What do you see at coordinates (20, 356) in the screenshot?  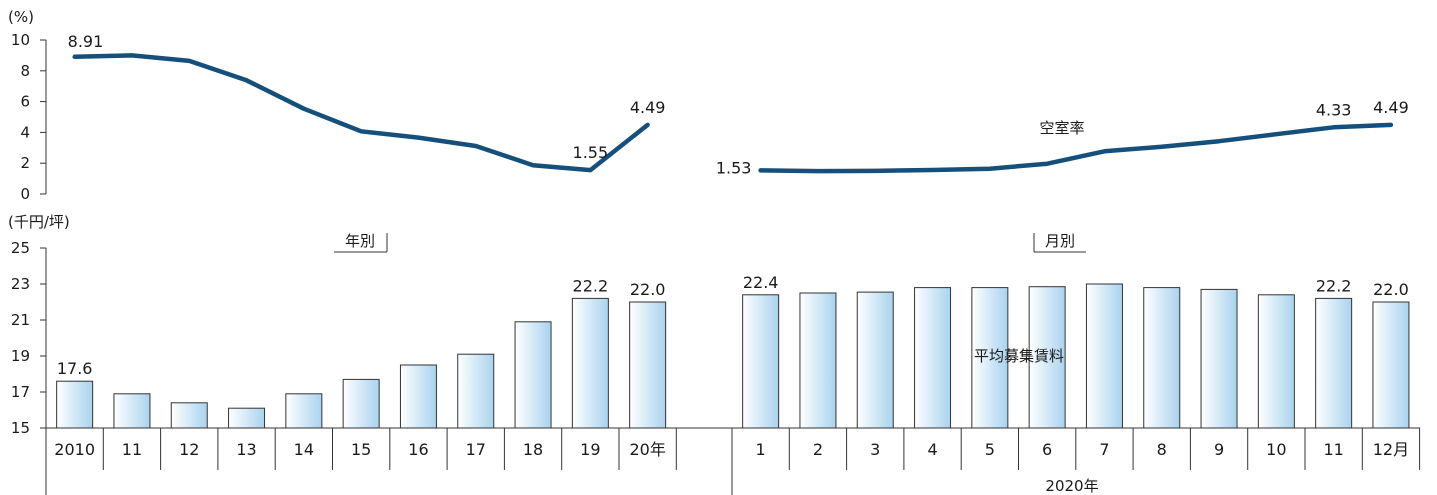 I see `rent-y-tick-label: 19` at bounding box center [20, 356].